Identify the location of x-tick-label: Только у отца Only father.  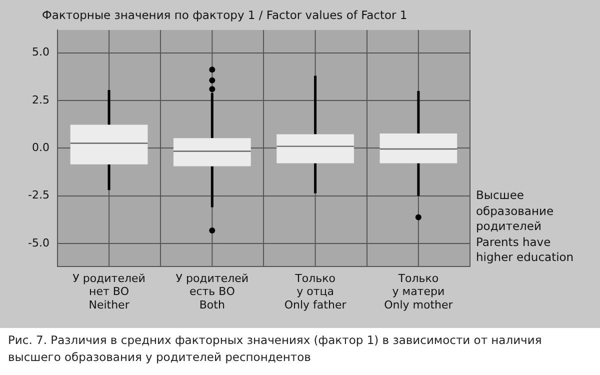
(315, 292).